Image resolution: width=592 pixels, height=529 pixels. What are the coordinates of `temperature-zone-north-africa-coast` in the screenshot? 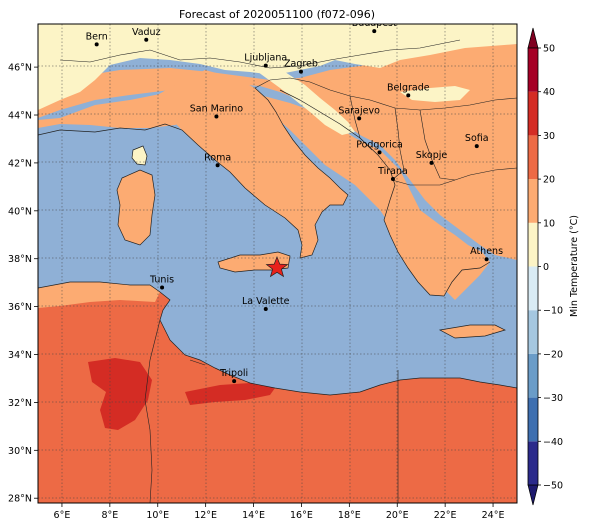 It's located at (99, 295).